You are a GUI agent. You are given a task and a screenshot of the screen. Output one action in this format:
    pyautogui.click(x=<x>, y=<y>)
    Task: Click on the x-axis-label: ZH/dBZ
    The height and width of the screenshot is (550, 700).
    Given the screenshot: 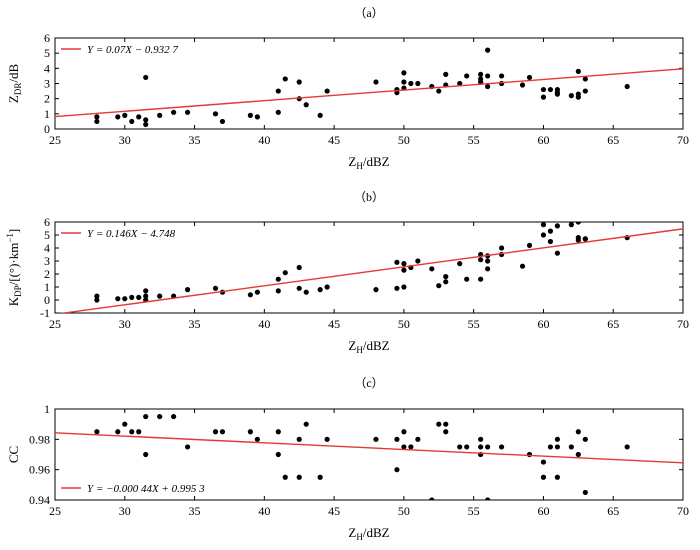 What is the action you would take?
    pyautogui.click(x=368, y=162)
    